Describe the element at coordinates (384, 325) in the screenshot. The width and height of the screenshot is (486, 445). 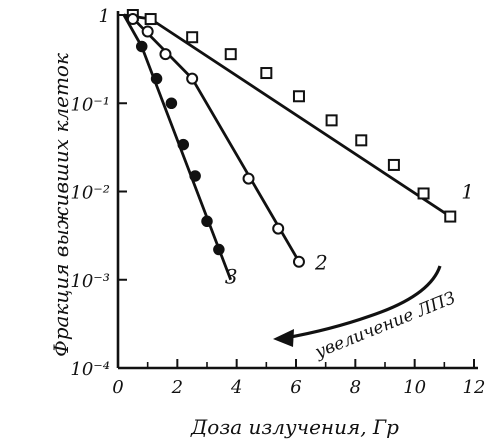
I see `annotation-text: увеличение ЛПЗ` at that location.